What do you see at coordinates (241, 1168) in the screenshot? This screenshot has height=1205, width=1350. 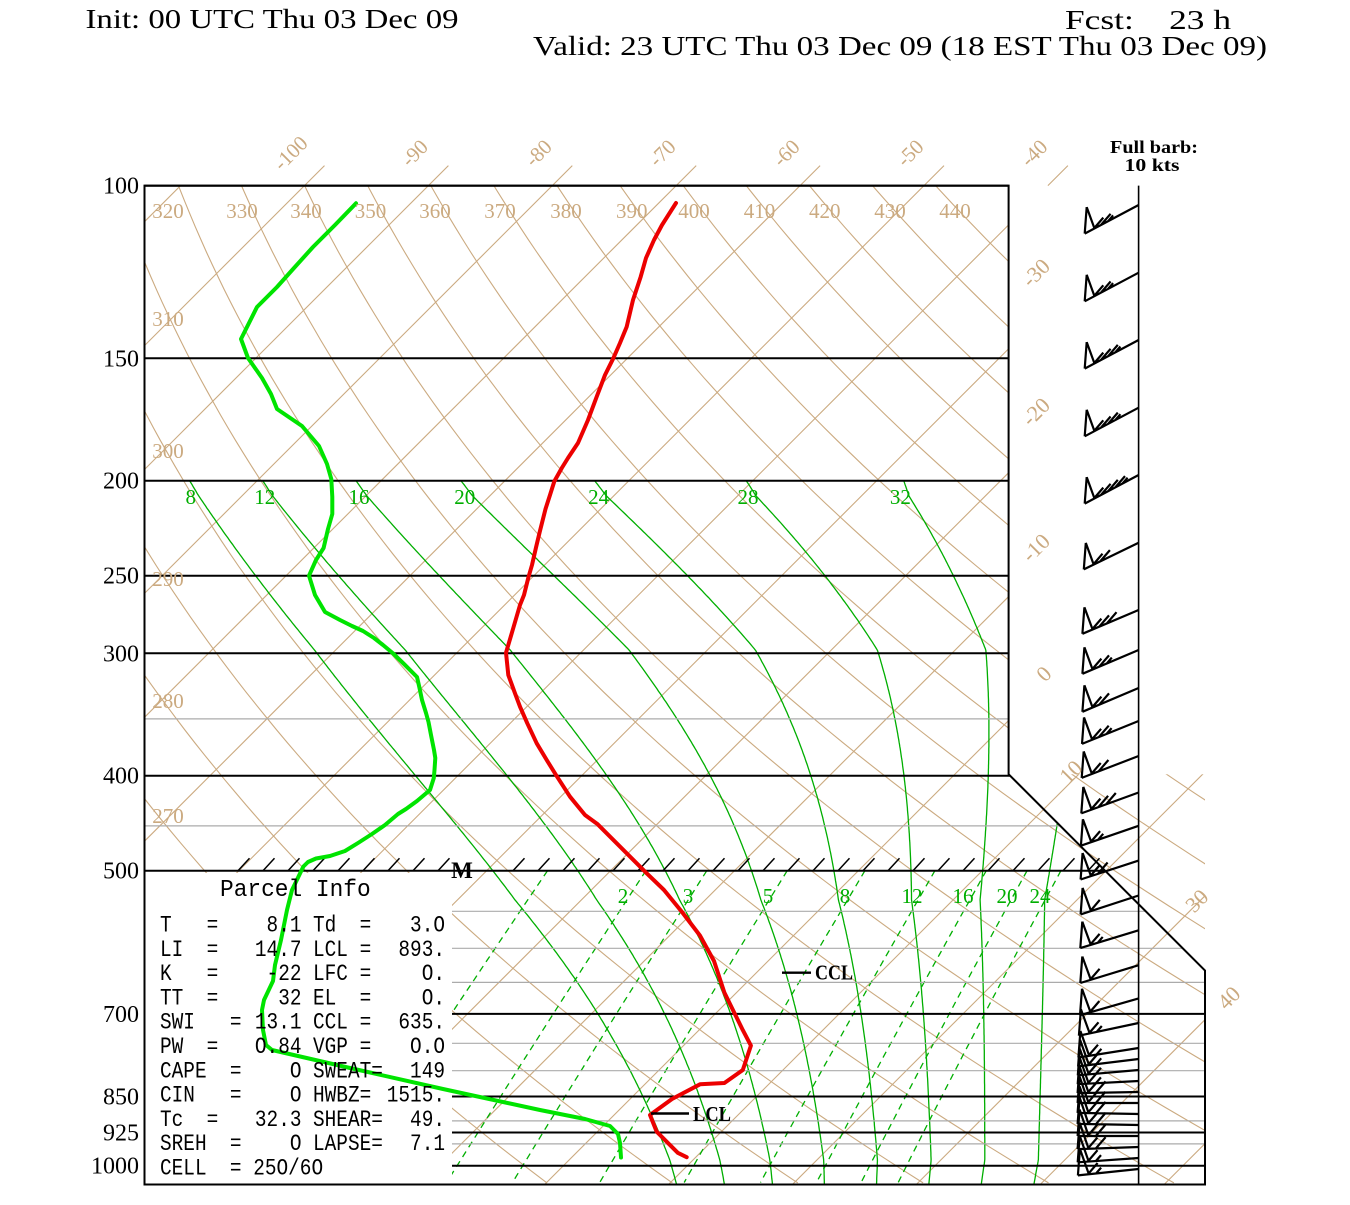 I see `svg-text: CELL = 25O/6O` at bounding box center [241, 1168].